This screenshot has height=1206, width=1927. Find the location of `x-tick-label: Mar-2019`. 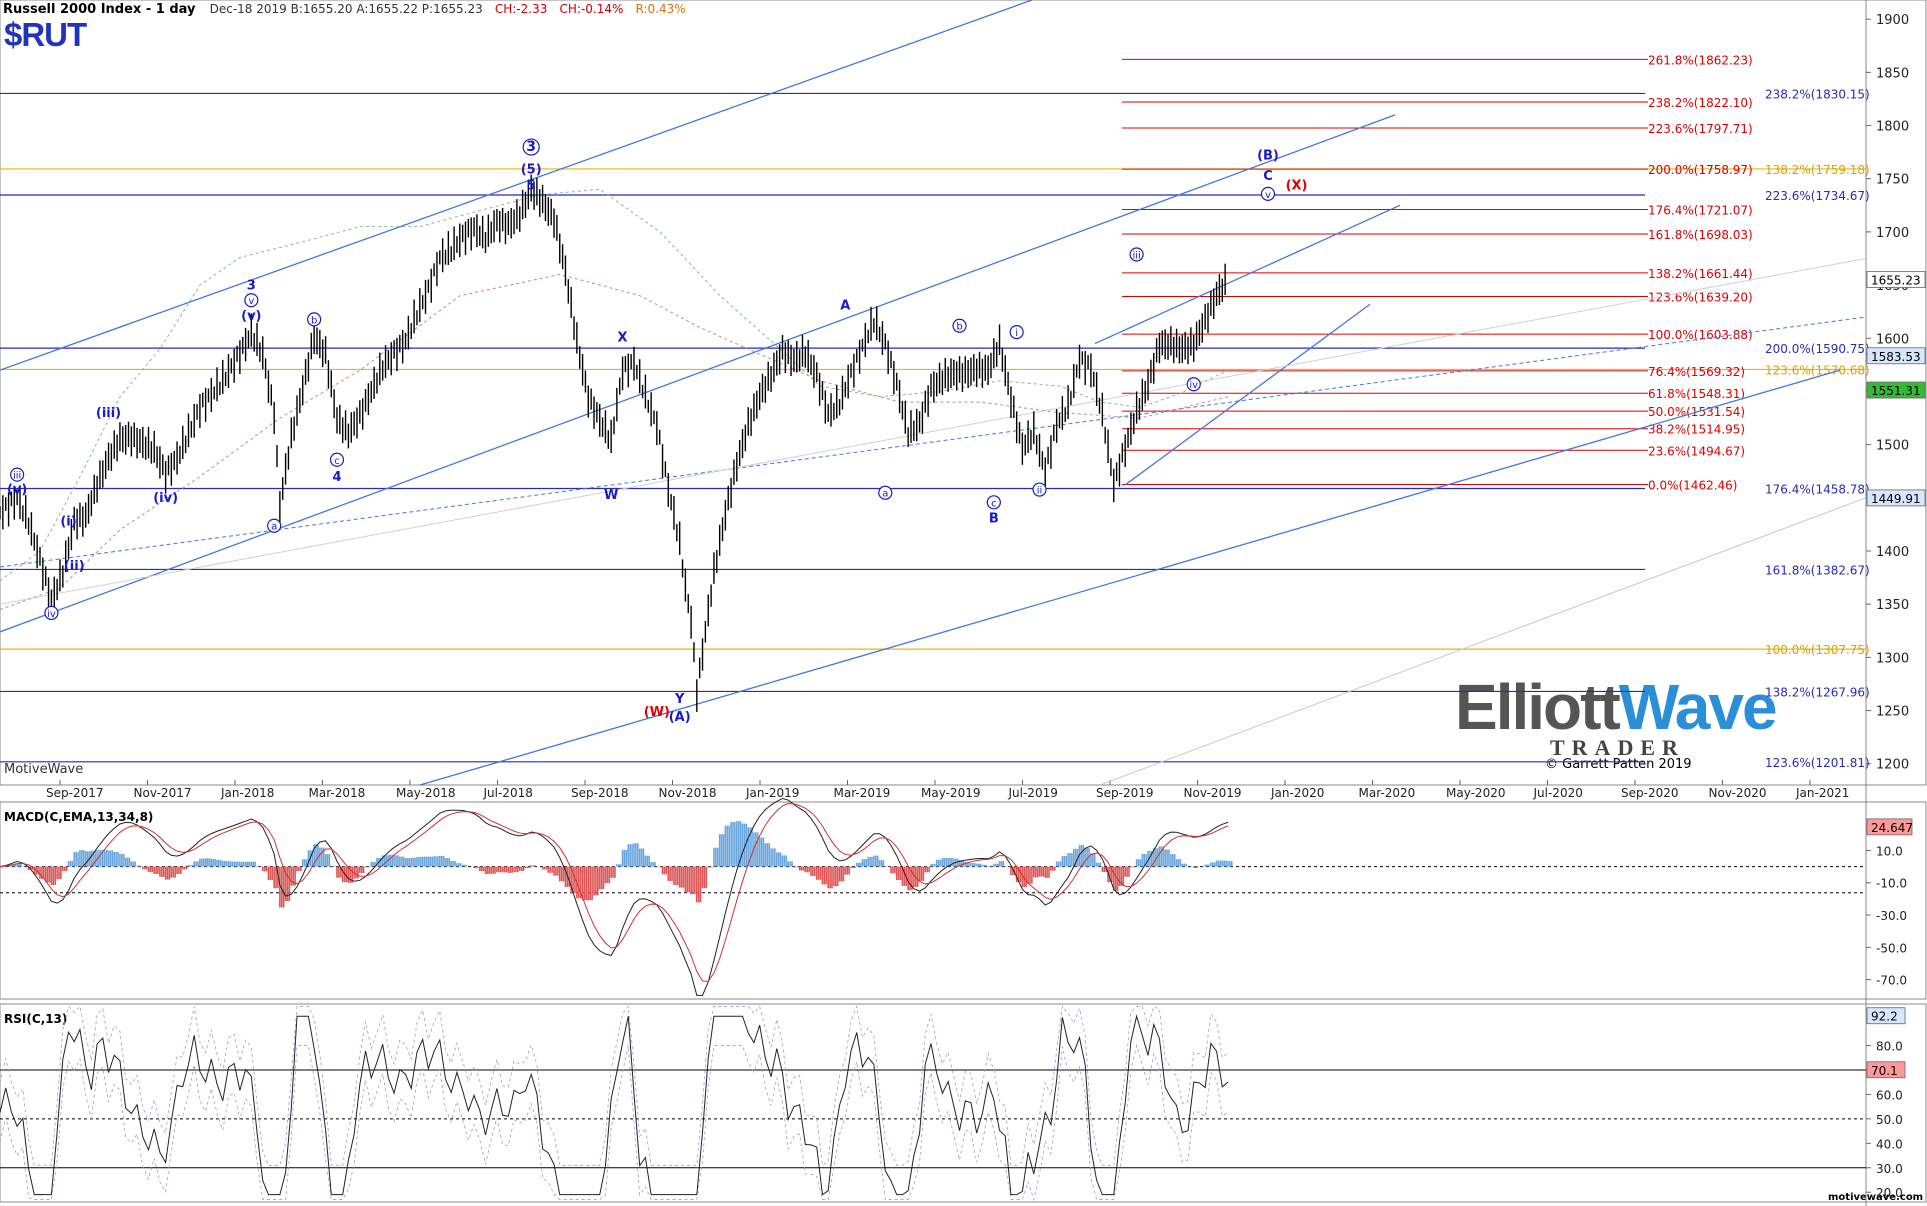

x-tick-label: Mar-2019 is located at coordinates (862, 793).